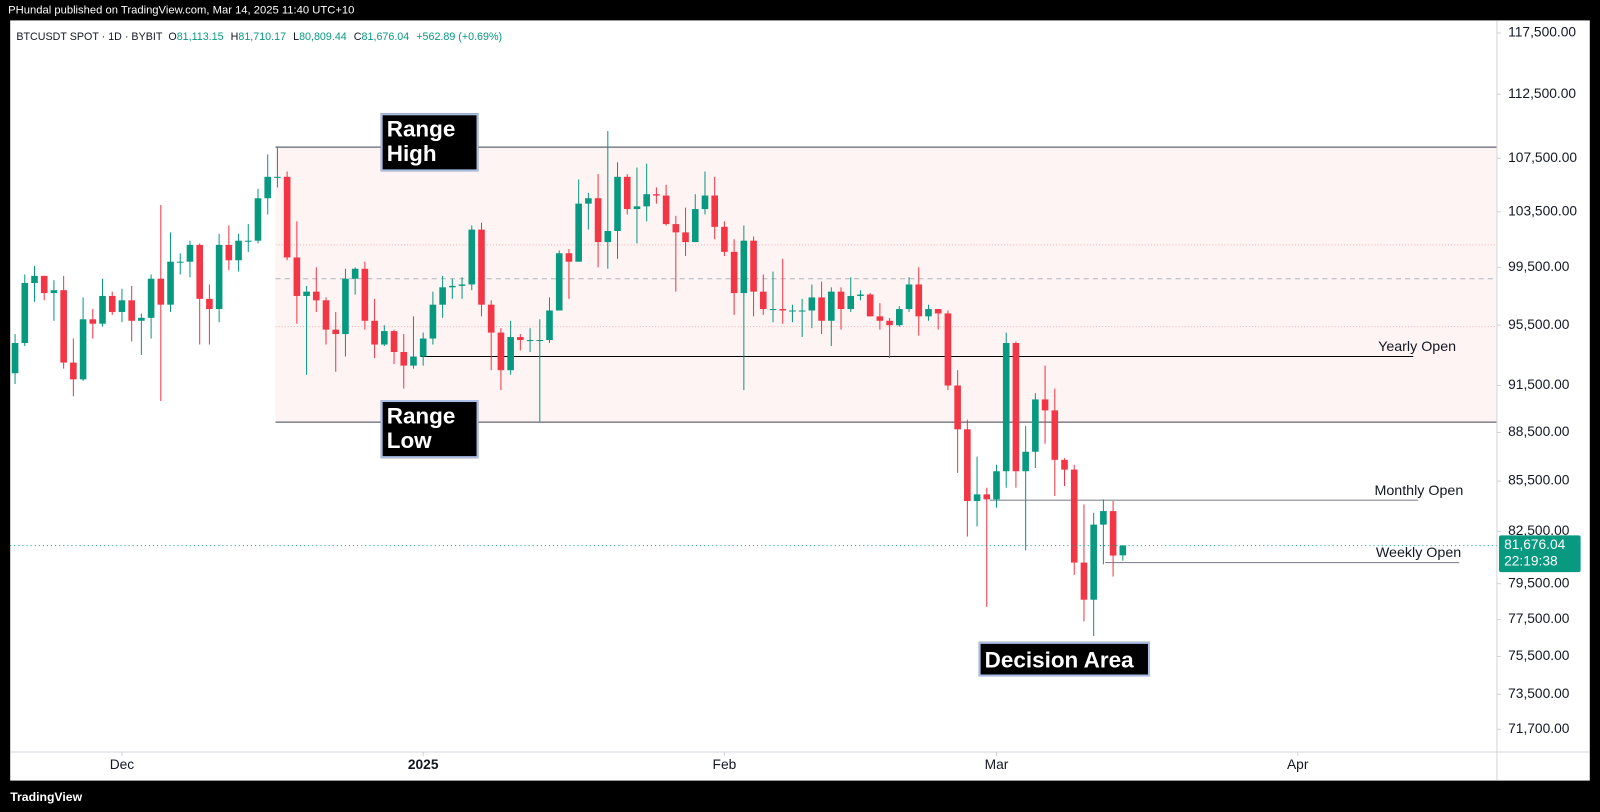  Describe the element at coordinates (122, 764) in the screenshot. I see `x-tick-label: Dec` at that location.